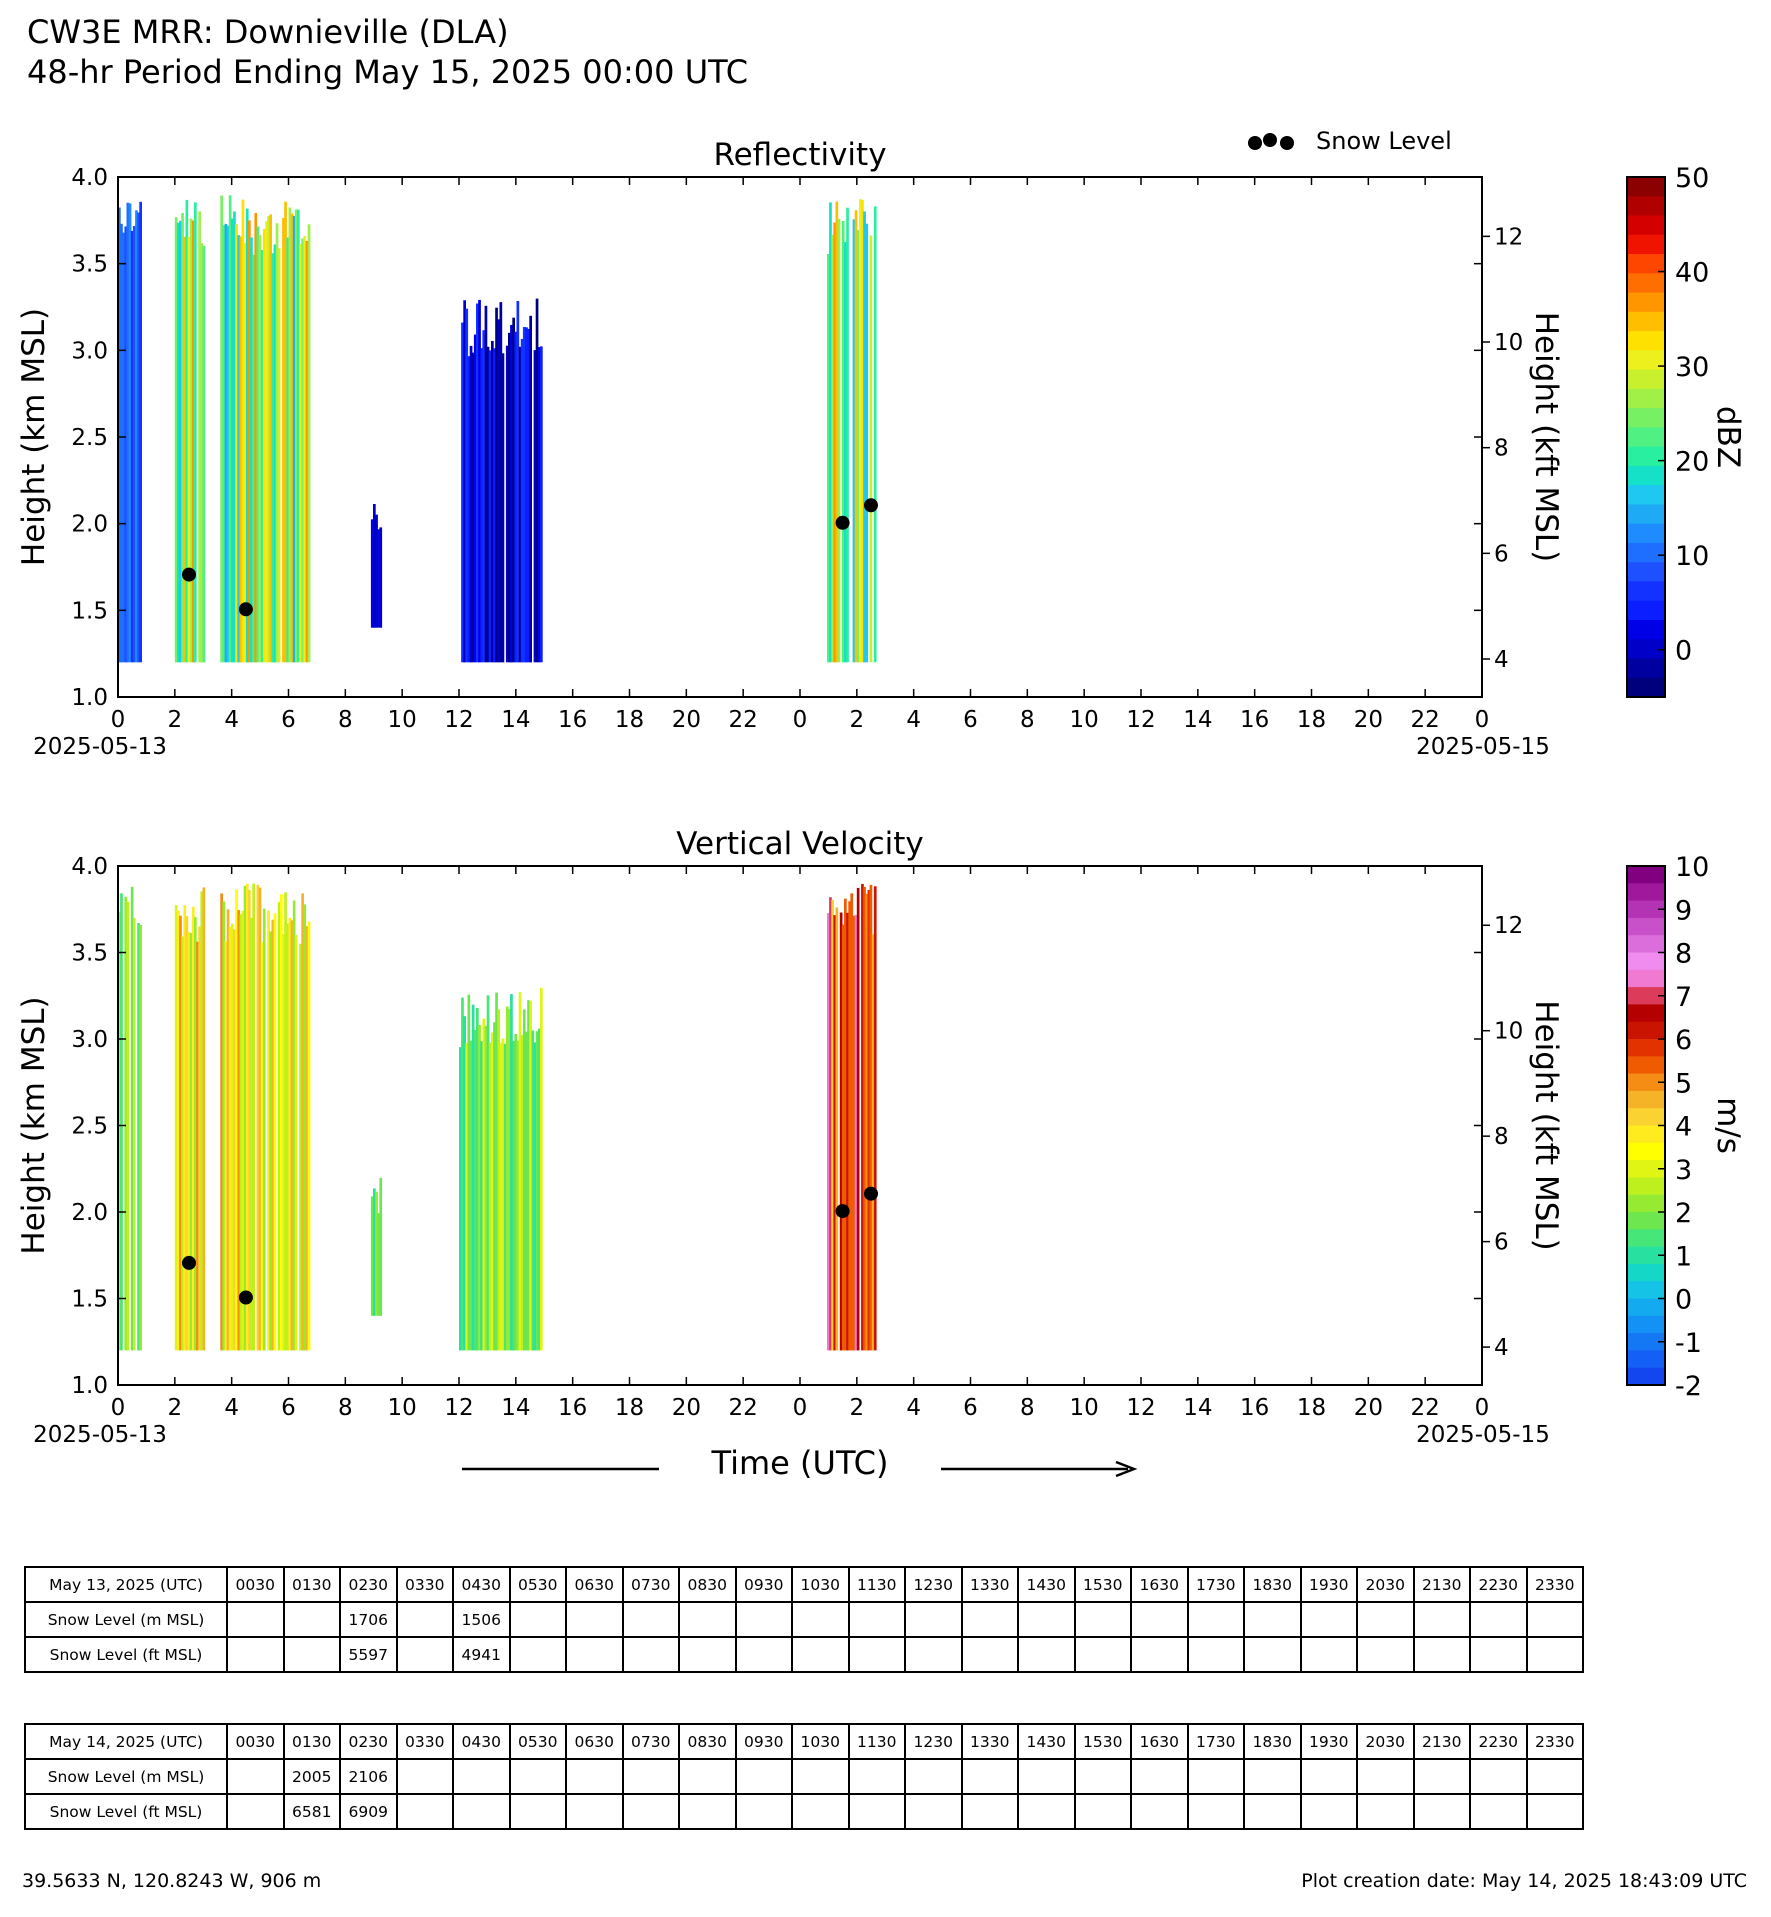  What do you see at coordinates (629, 720) in the screenshot?
I see `x-tick-label: 18` at bounding box center [629, 720].